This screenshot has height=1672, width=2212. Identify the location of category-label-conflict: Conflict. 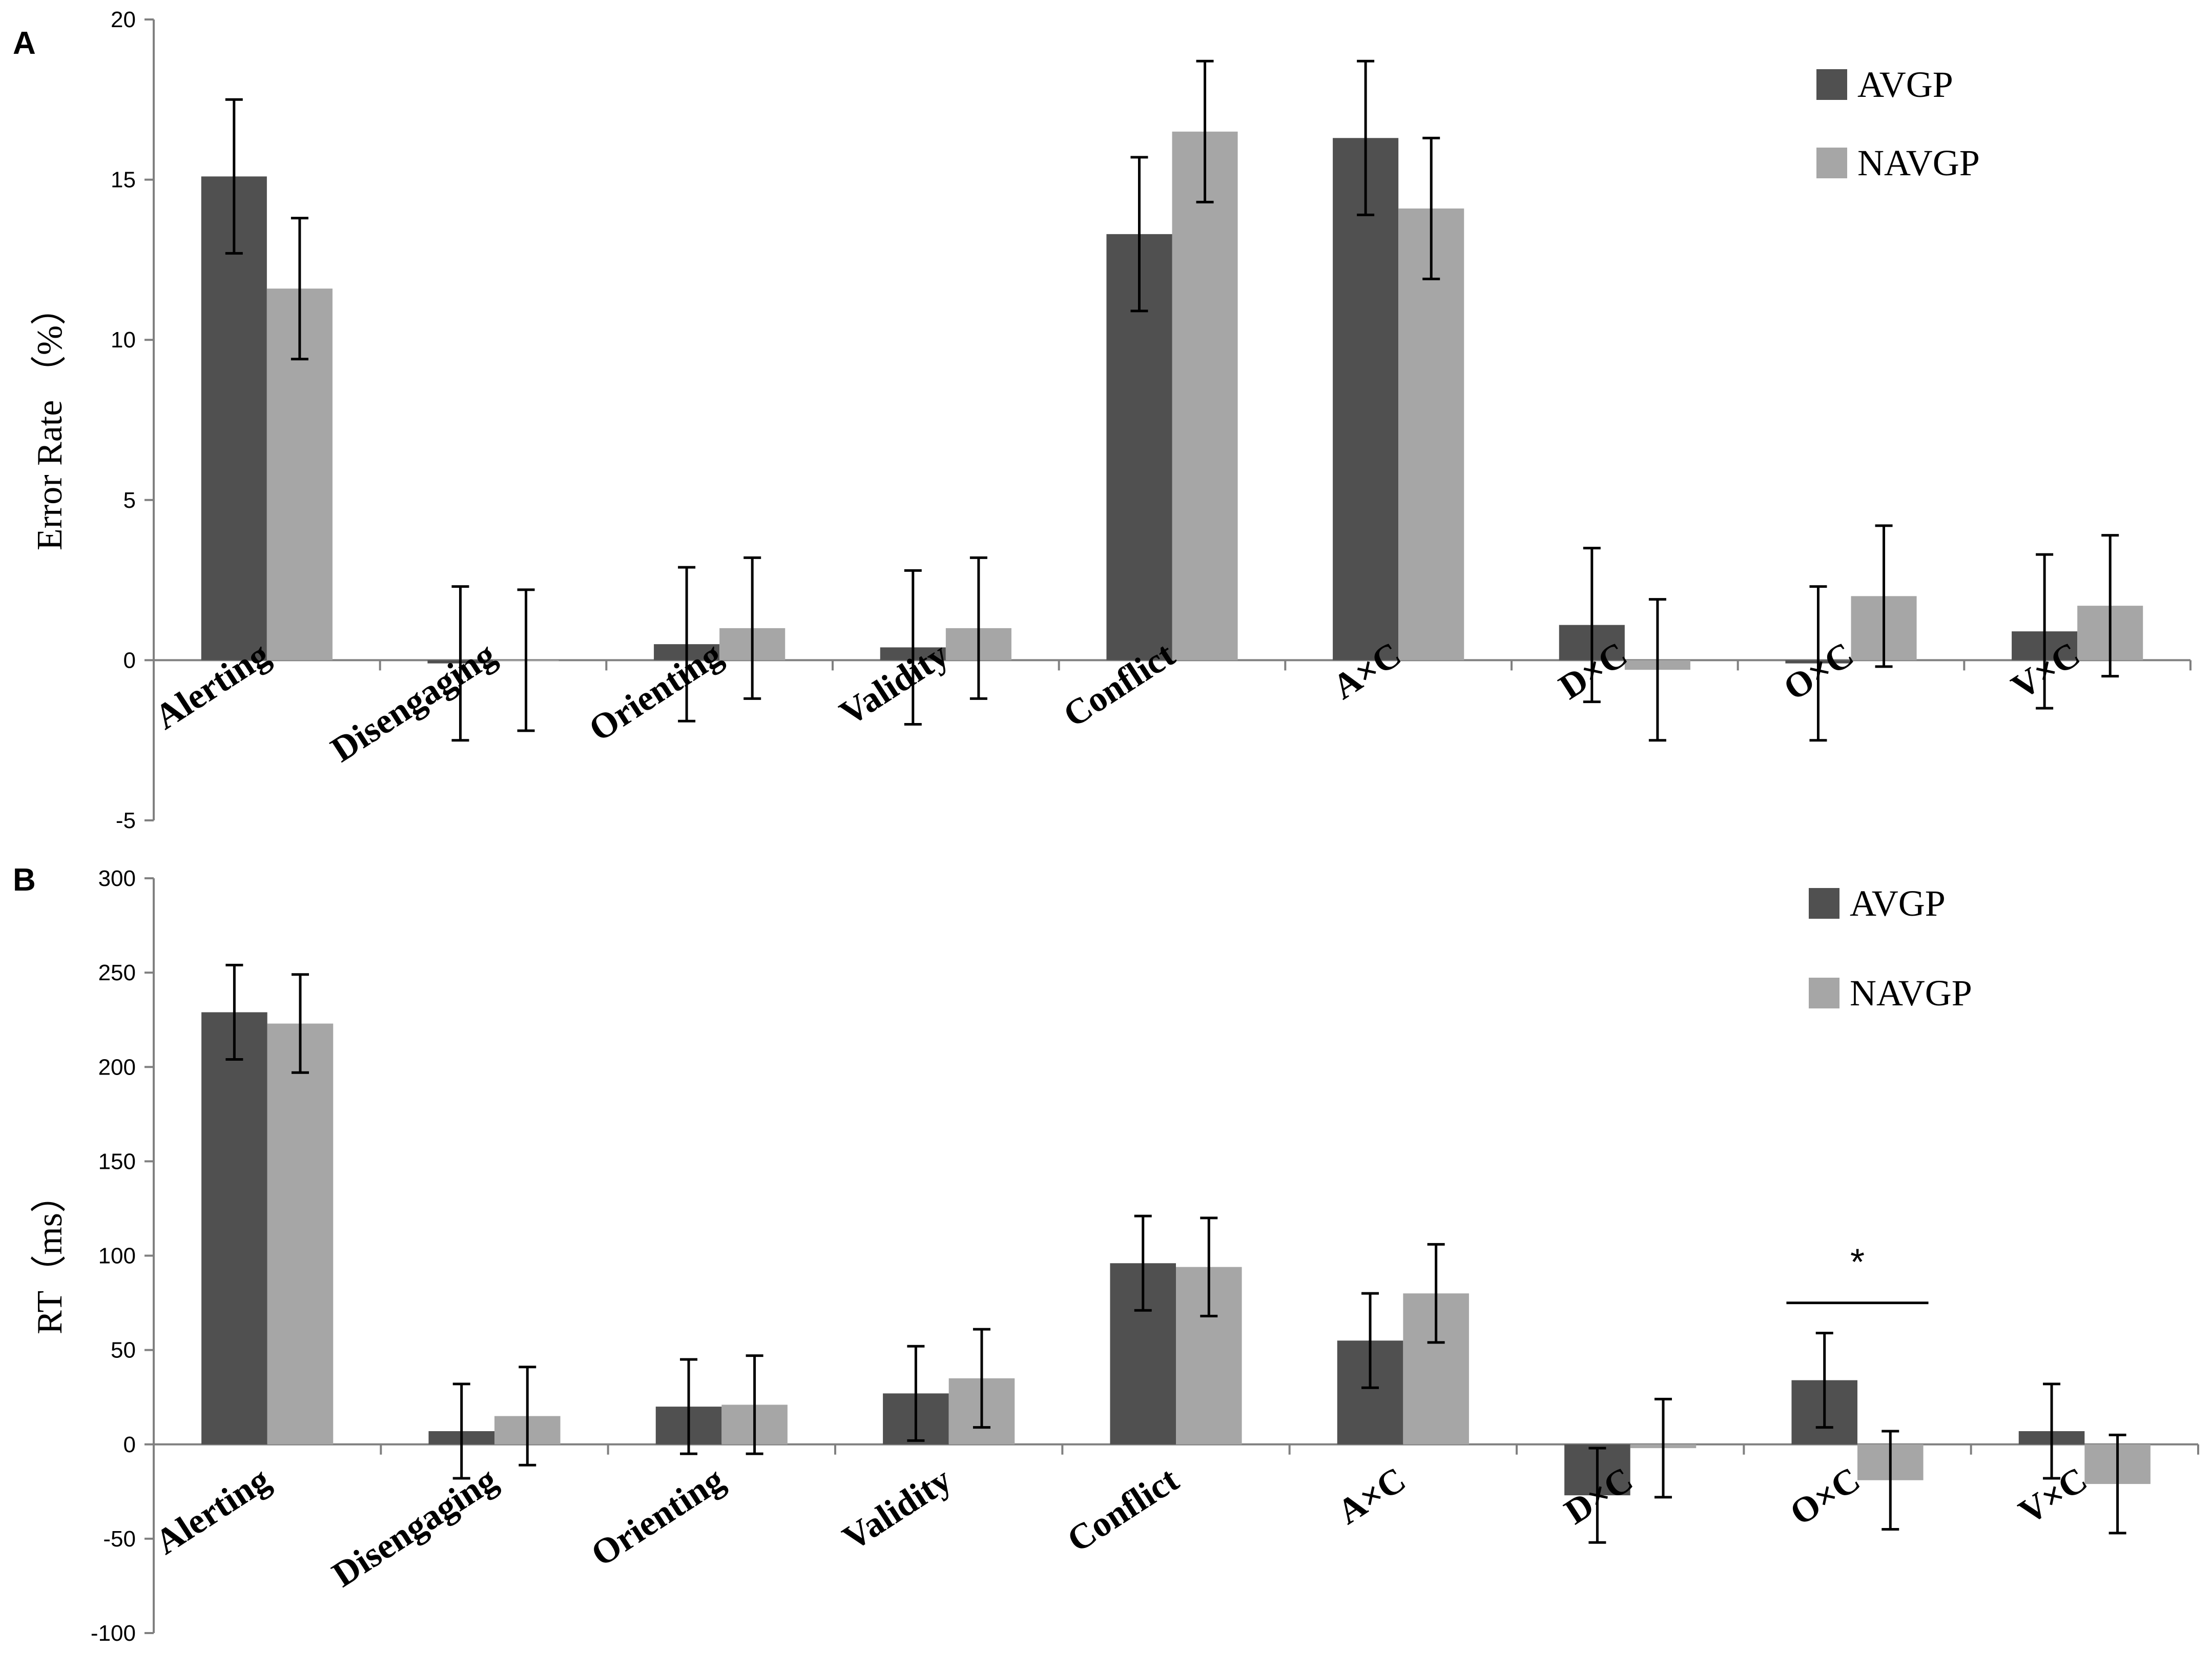
(1123, 1510).